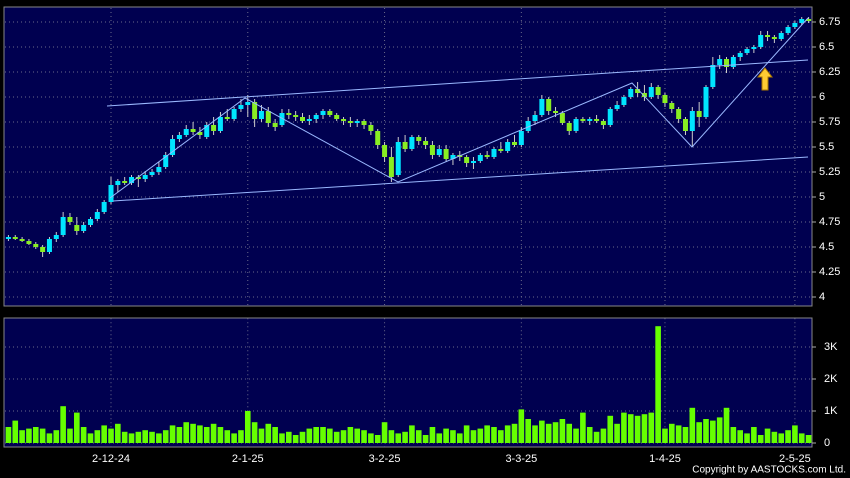 The height and width of the screenshot is (478, 850). I want to click on y-tick-label: 6, so click(822, 97).